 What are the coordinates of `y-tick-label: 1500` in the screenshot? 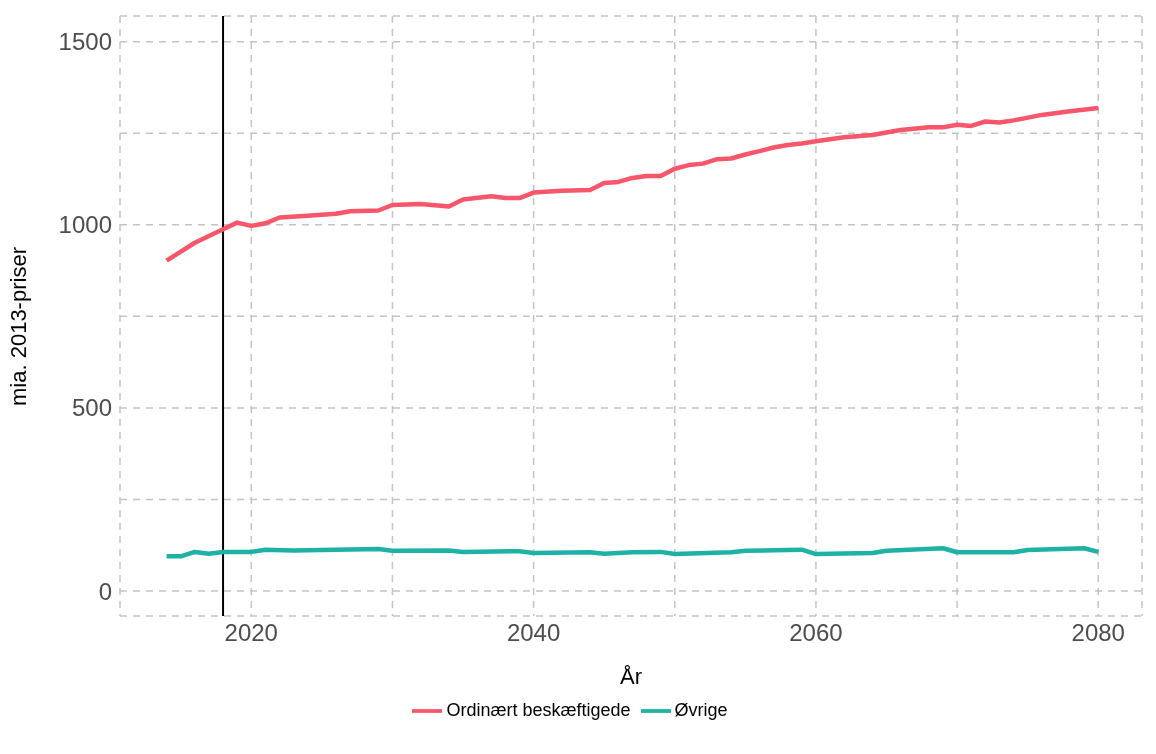 It's located at (85, 42).